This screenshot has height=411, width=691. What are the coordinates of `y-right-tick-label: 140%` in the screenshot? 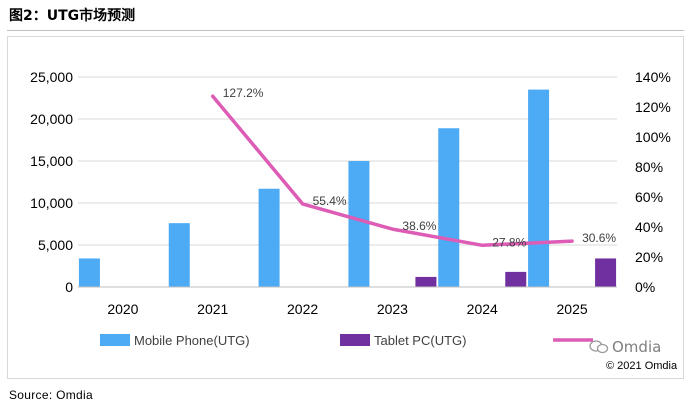 It's located at (653, 77).